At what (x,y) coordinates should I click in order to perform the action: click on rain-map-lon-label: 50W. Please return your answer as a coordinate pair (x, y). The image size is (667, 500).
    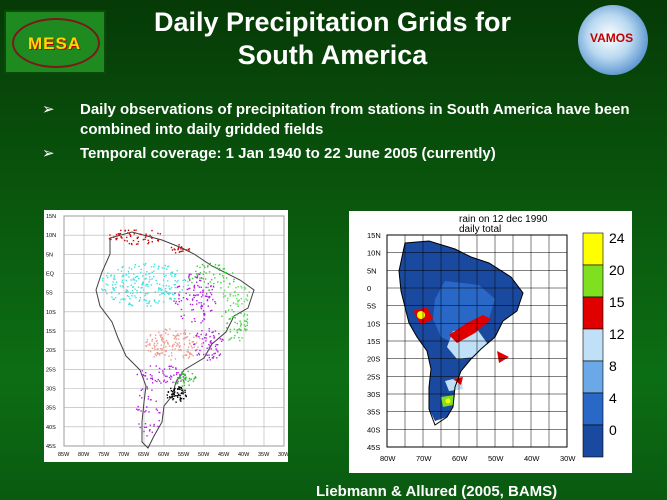
    Looking at the image, I should click on (496, 458).